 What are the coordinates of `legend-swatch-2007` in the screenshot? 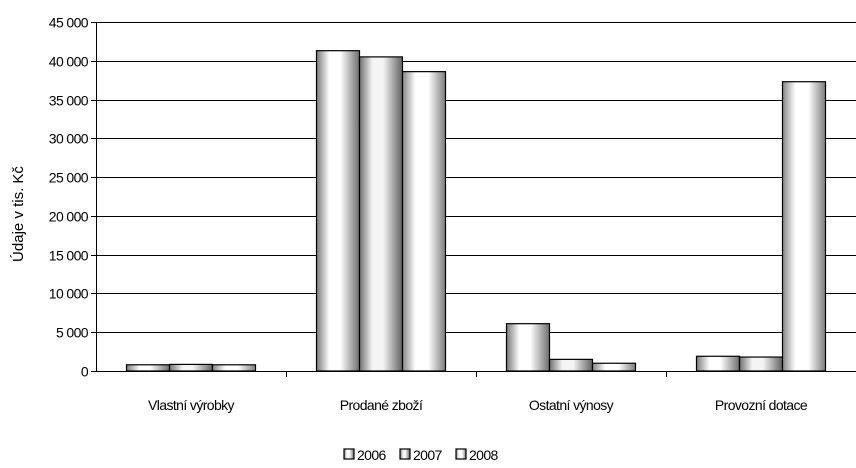 It's located at (405, 454).